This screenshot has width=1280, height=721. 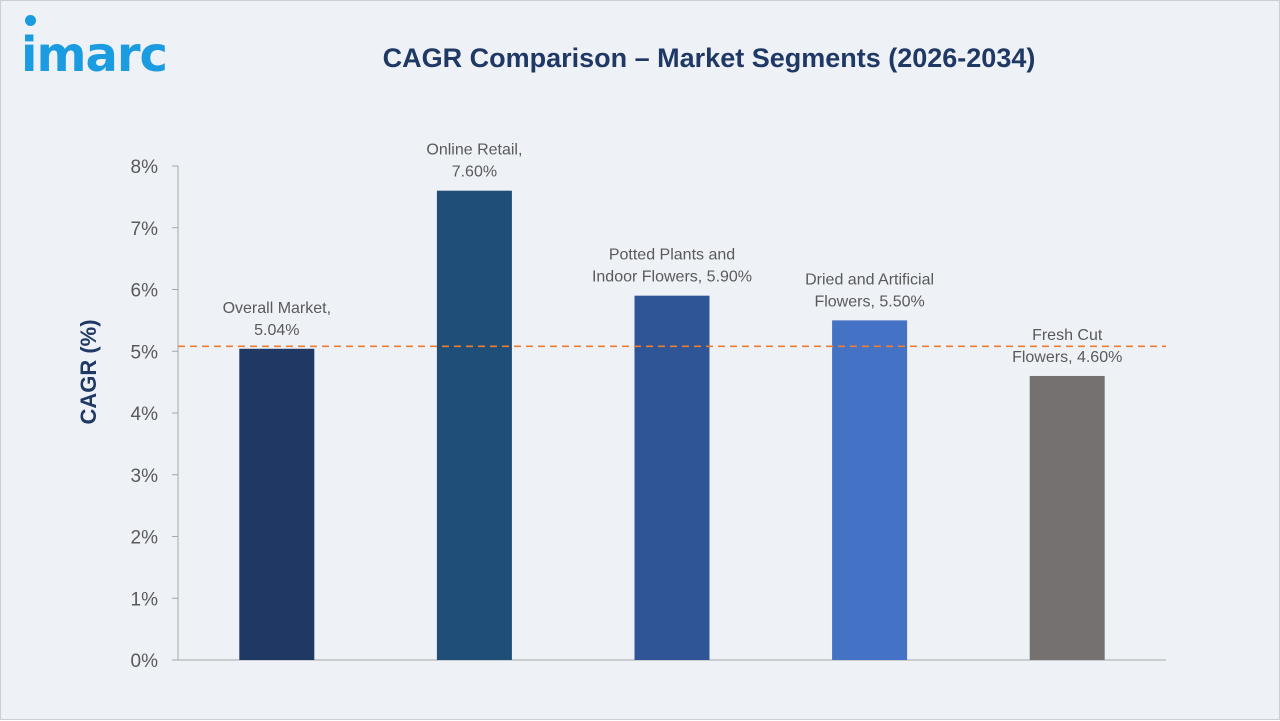 What do you see at coordinates (1067, 517) in the screenshot?
I see `bar-fresh-cut-flowers` at bounding box center [1067, 517].